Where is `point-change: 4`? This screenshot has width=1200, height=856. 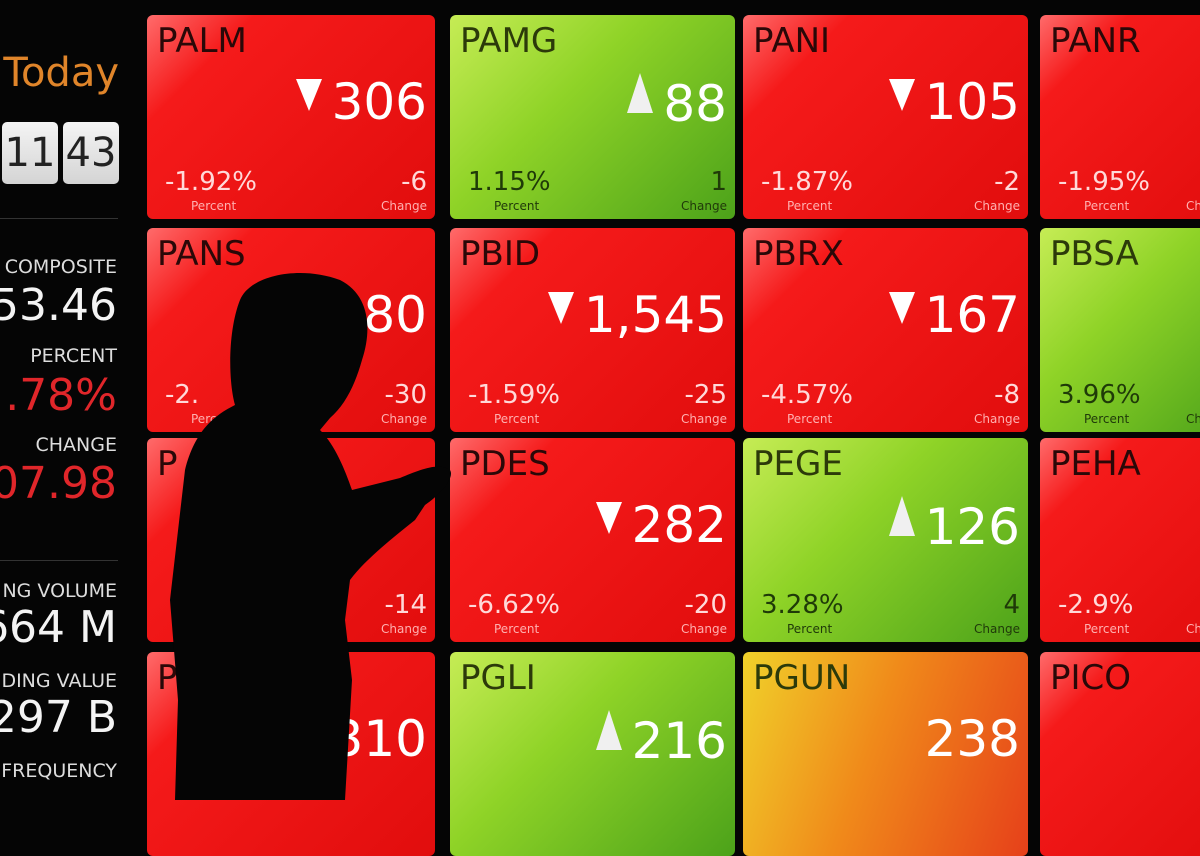
point-change: 4 is located at coordinates (1011, 605).